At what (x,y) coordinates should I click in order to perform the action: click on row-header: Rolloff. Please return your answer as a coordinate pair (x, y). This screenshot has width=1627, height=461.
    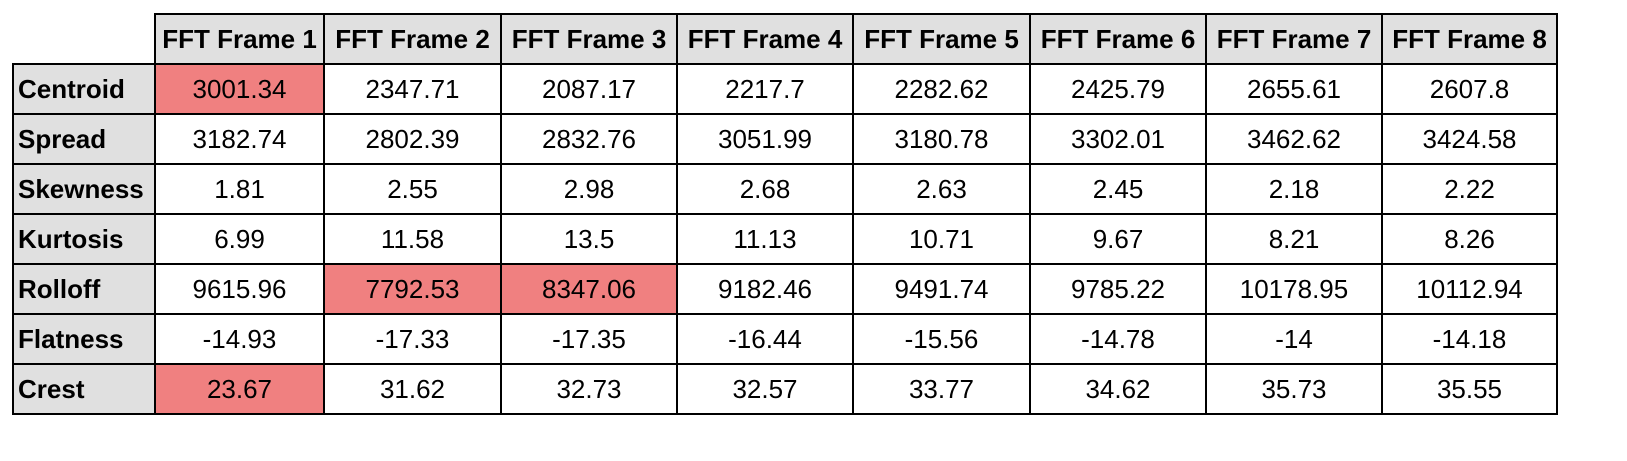
    Looking at the image, I should click on (84, 289).